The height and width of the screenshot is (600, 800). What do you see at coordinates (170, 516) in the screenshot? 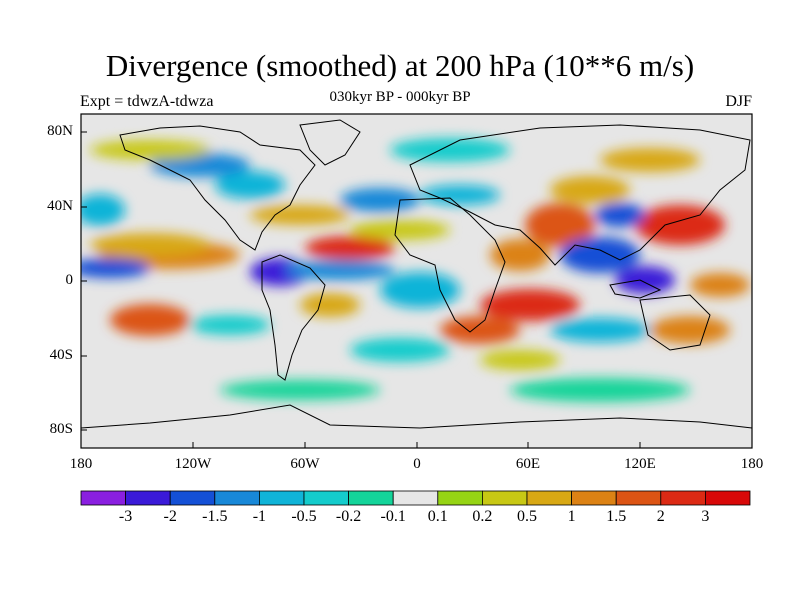
I see `colorbar-label: -2` at bounding box center [170, 516].